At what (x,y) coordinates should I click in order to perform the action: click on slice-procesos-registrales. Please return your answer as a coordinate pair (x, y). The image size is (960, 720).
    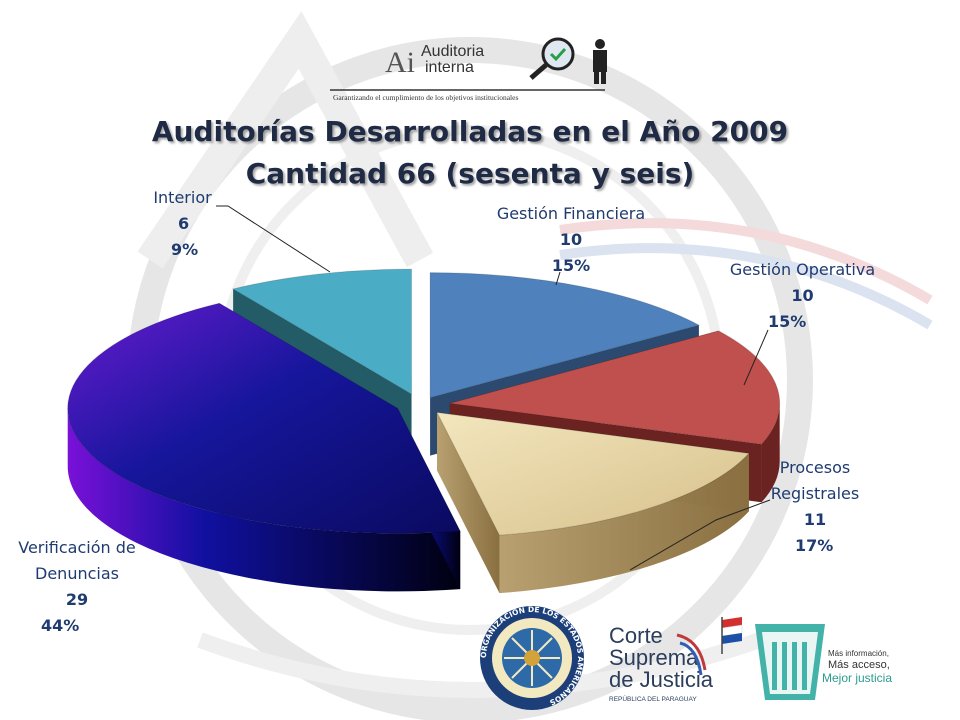
    Looking at the image, I should click on (593, 473).